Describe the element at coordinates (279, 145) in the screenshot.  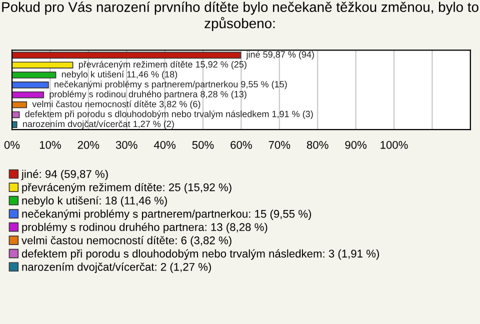
I see `x-tick-label: 70%` at that location.